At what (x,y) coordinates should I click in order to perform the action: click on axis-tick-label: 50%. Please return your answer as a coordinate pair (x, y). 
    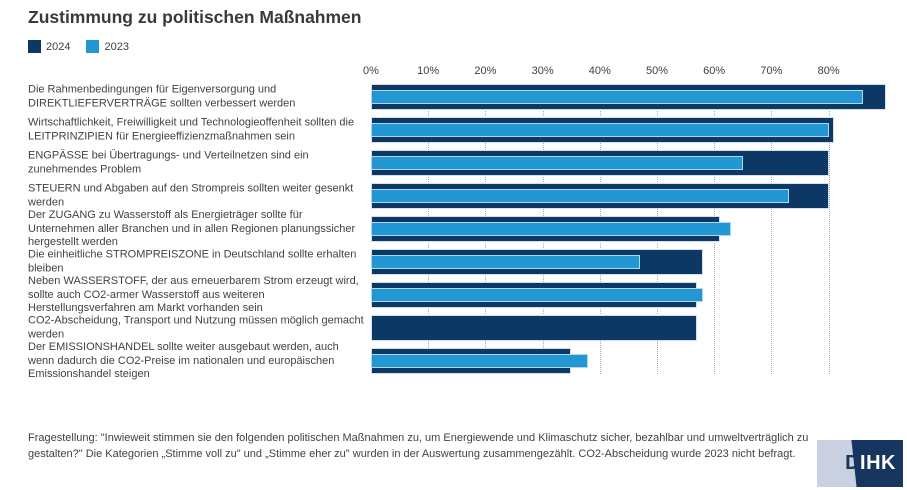
    Looking at the image, I should click on (657, 71).